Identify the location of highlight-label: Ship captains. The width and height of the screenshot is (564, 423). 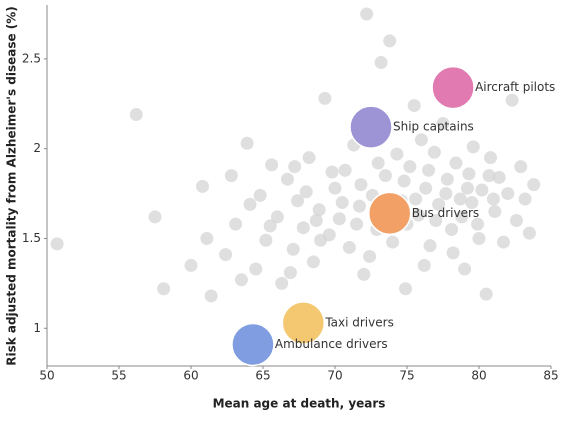
(433, 127).